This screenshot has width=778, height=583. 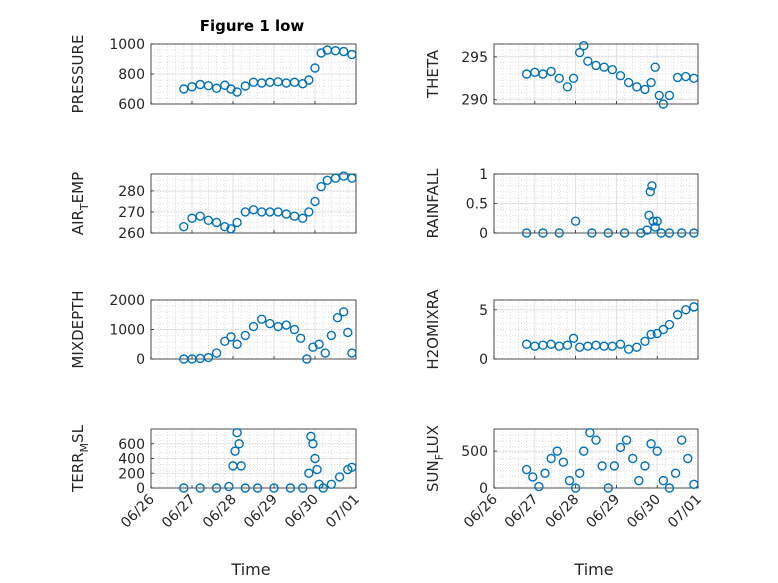 What do you see at coordinates (433, 329) in the screenshot?
I see `y-axis-label: H2OMIXRA` at bounding box center [433, 329].